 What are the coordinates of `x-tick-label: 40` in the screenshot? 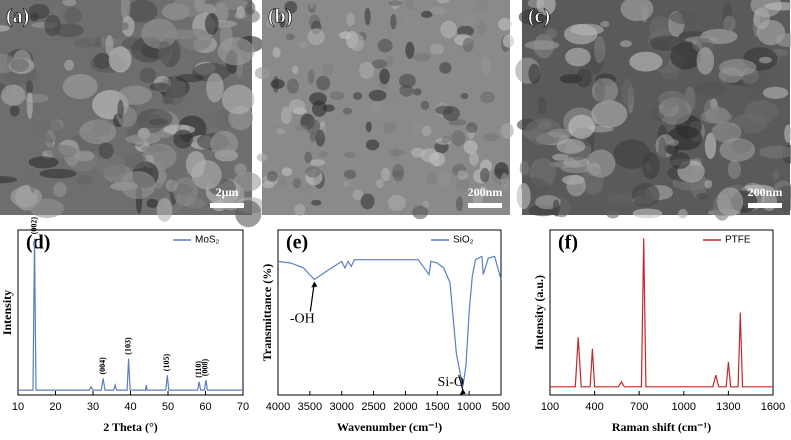 It's located at (130, 407).